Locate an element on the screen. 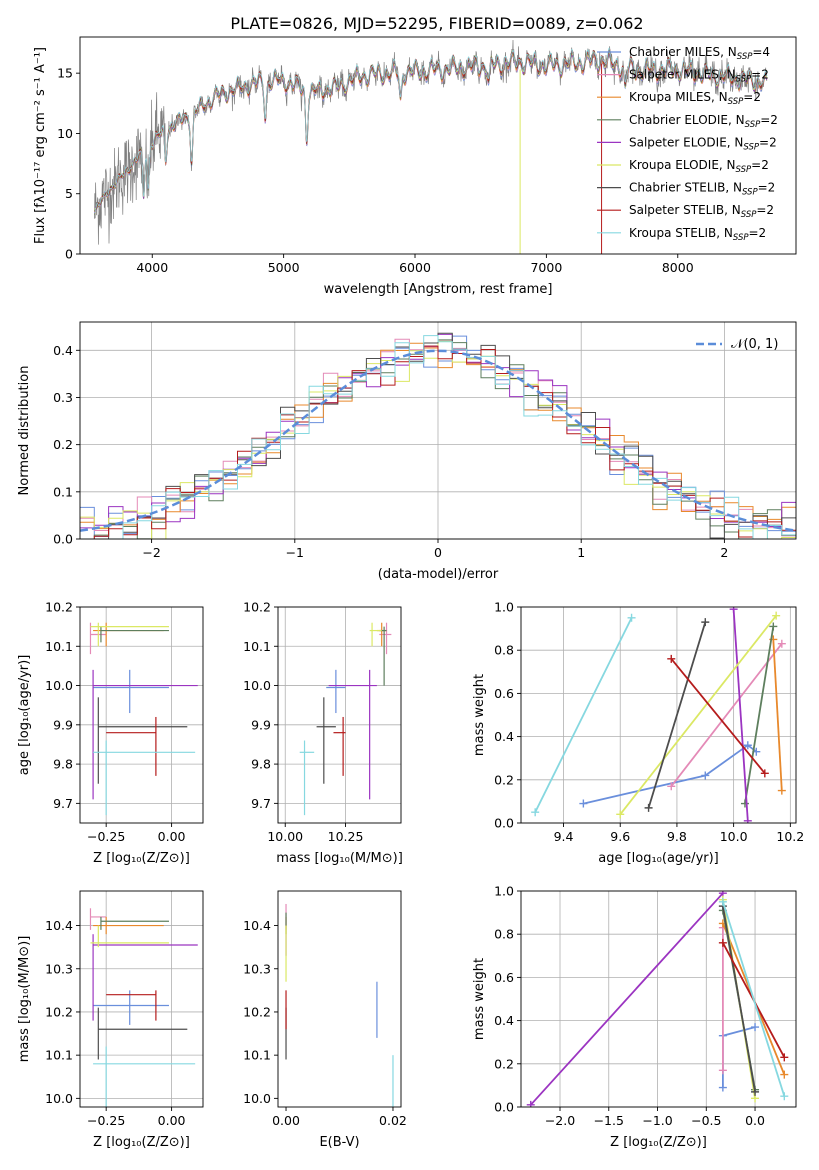  mass_vs_Z-axes-frame is located at coordinates (141, 999).